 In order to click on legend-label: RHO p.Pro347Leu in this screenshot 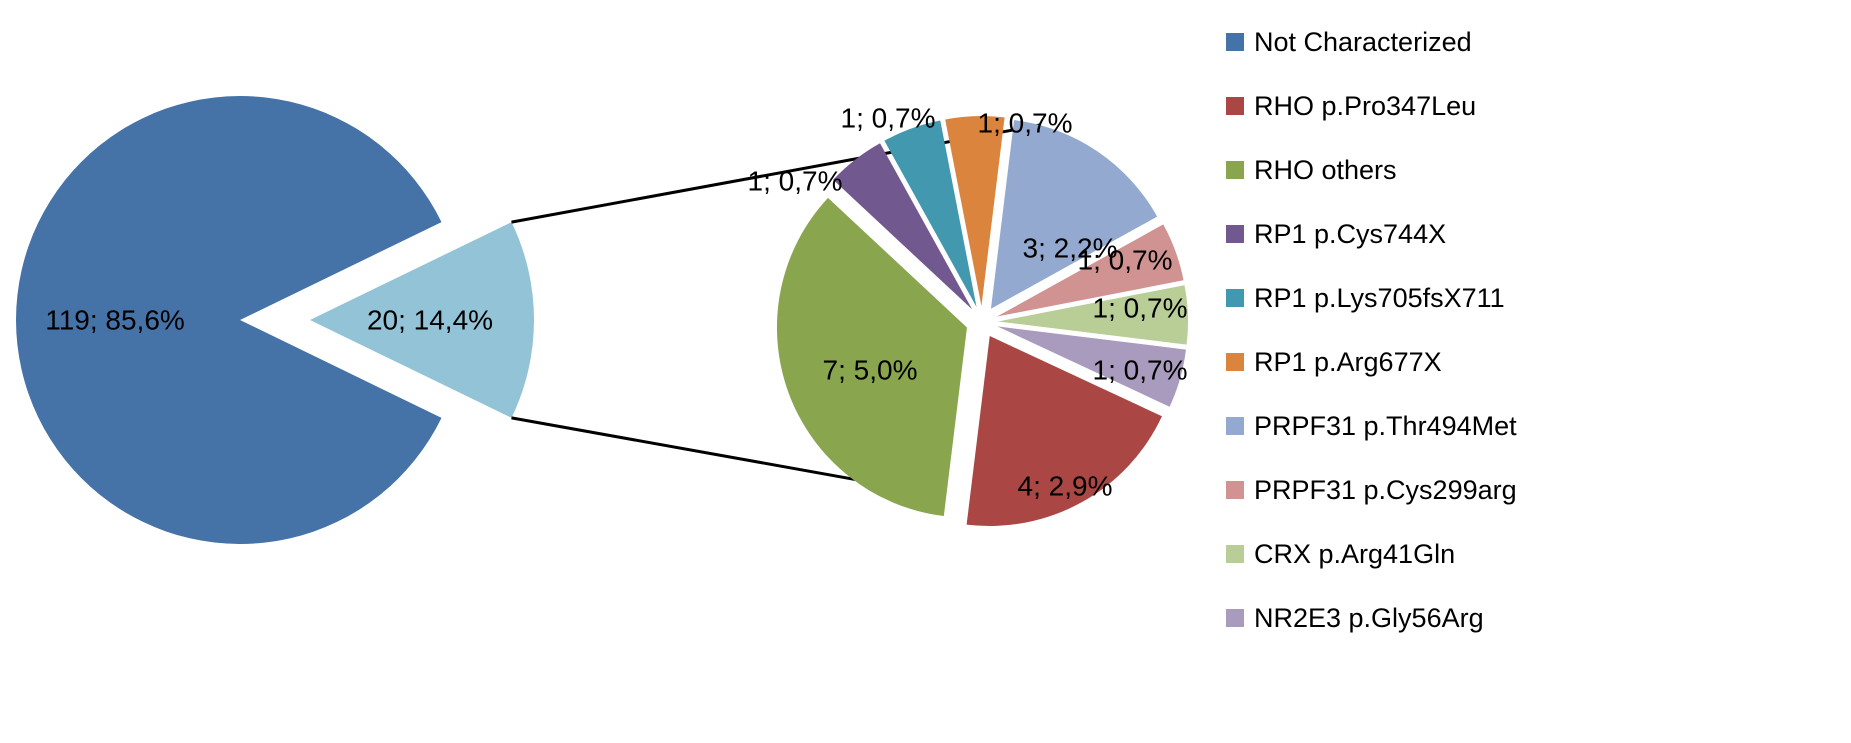, I will do `click(1365, 105)`.